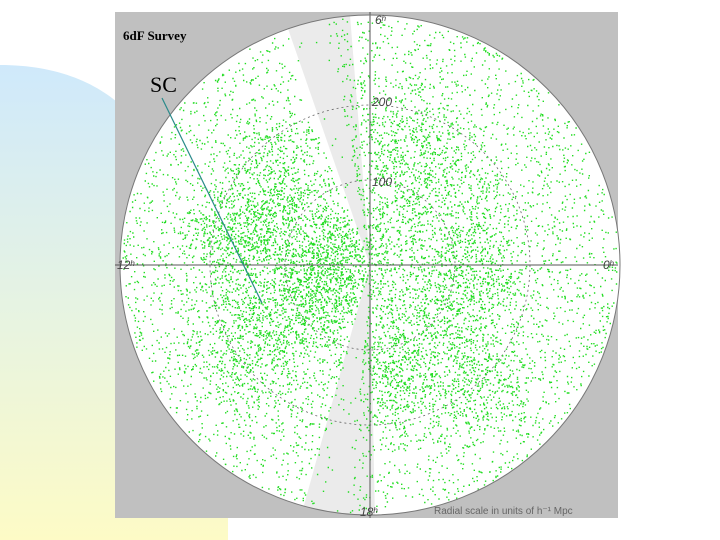  Describe the element at coordinates (155, 35) in the screenshot. I see `figure-title: 6dF Survey` at that location.